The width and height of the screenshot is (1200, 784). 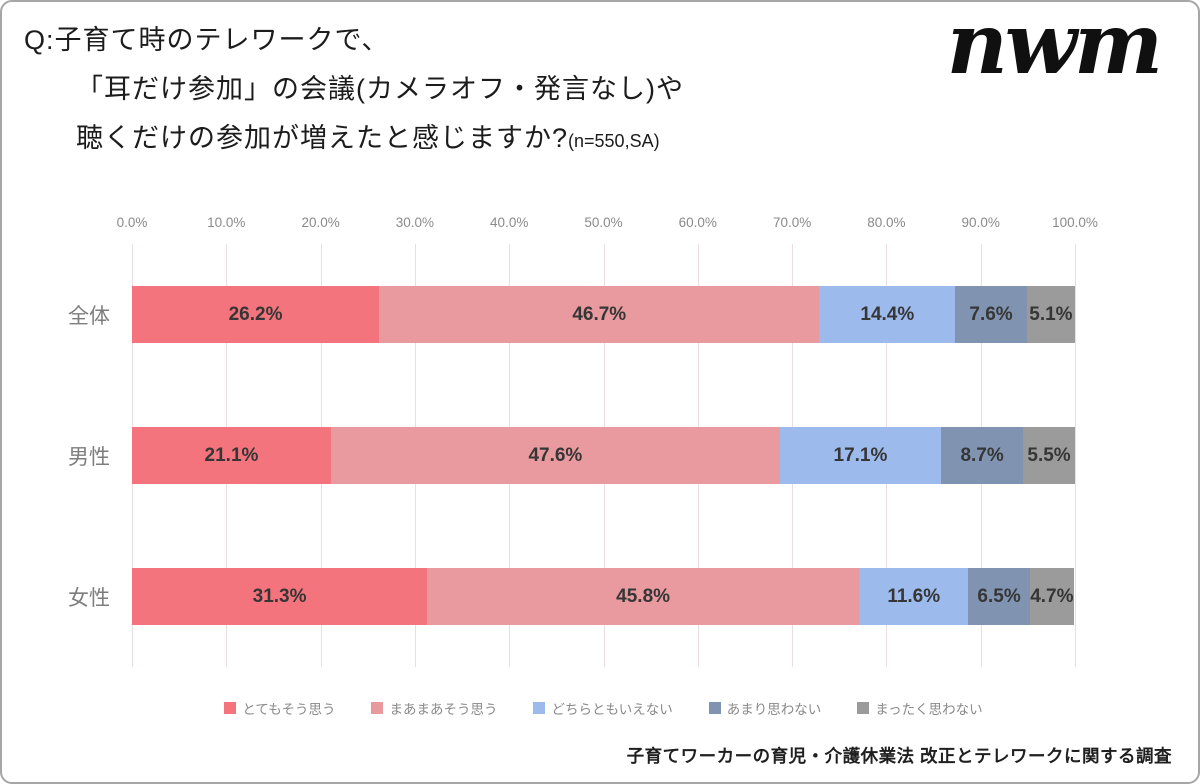 I want to click on value-label: 5.1%, so click(x=1051, y=314).